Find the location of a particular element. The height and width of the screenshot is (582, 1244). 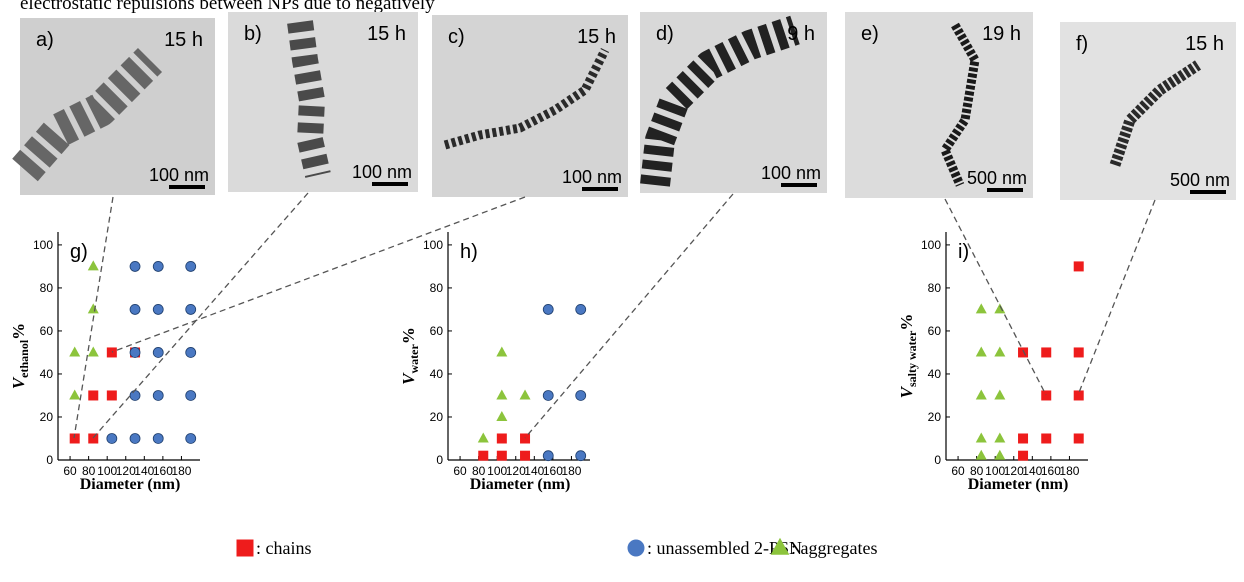

panel-label: a) is located at coordinates (45, 40).